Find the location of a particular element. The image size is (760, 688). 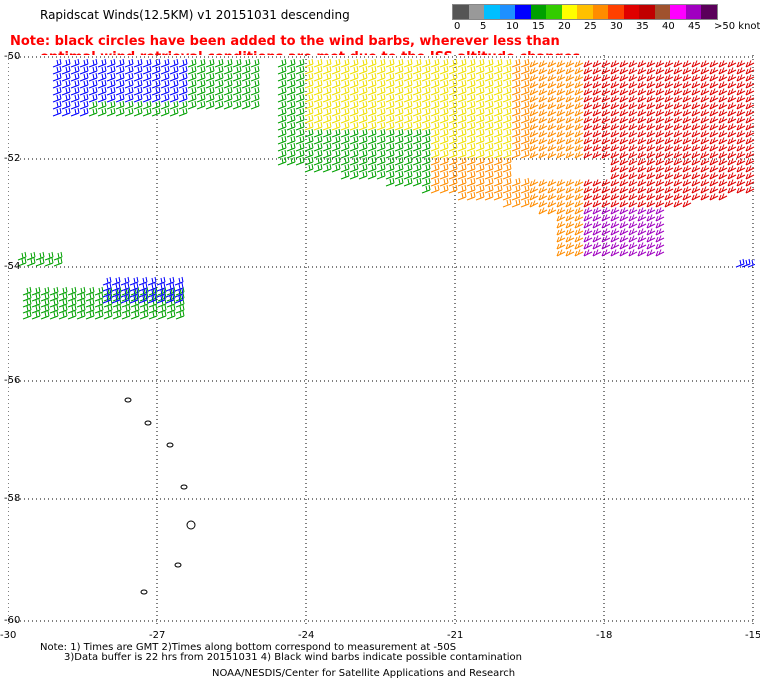

legend-swatch is located at coordinates (709, 12).